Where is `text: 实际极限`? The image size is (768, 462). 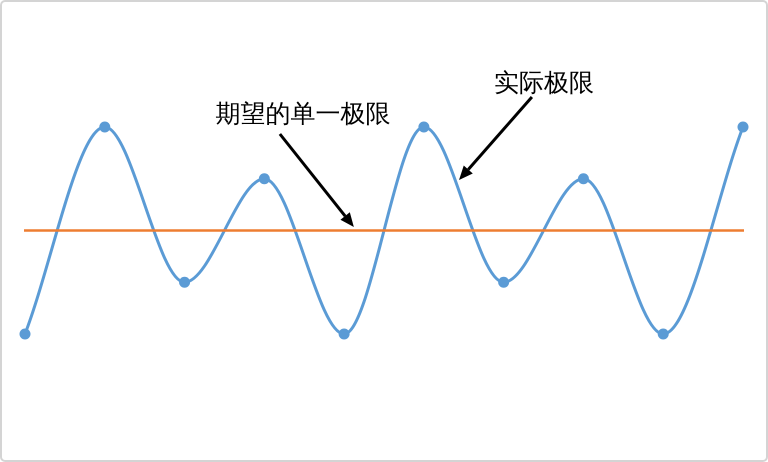
text: 实际极限 is located at coordinates (544, 83).